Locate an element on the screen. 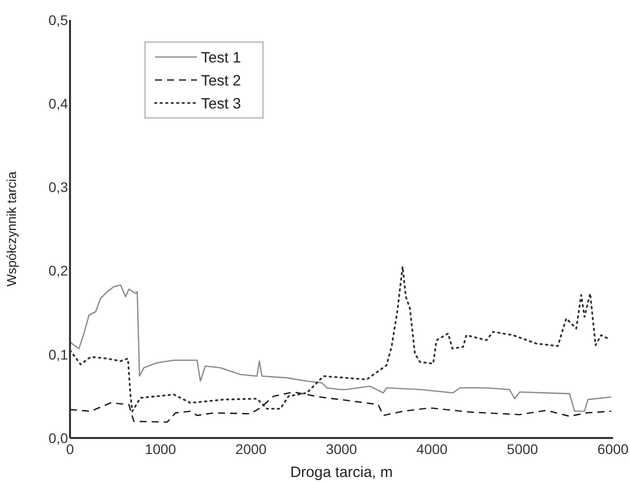 Image resolution: width=630 pixels, height=483 pixels. legend-label: Test 1 is located at coordinates (221, 57).